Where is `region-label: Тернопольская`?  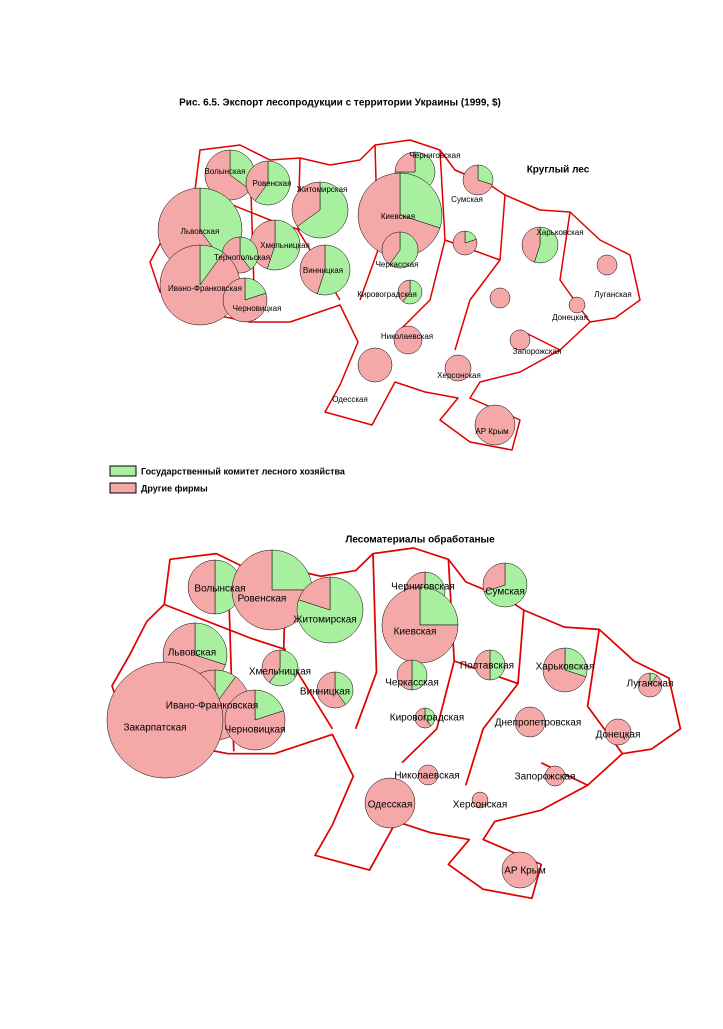
region-label: Тернопольская is located at coordinates (242, 257).